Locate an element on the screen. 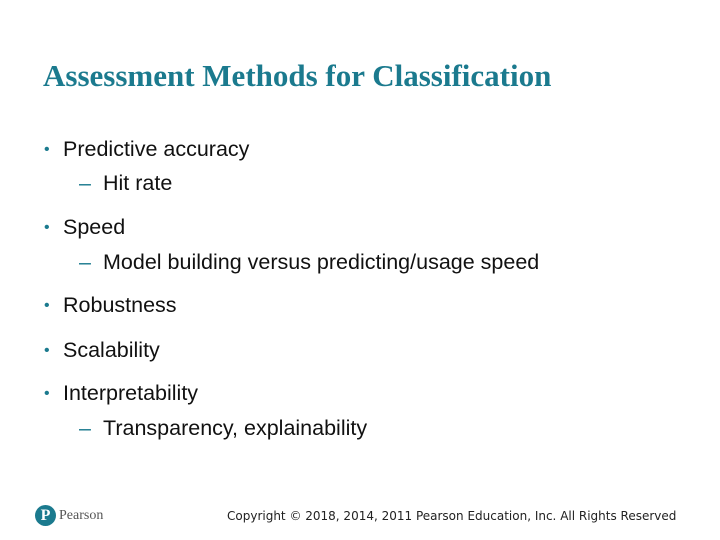 This screenshot has height=540, width=720. sub-bullet-item: – Transparency, explainability is located at coordinates (223, 428).